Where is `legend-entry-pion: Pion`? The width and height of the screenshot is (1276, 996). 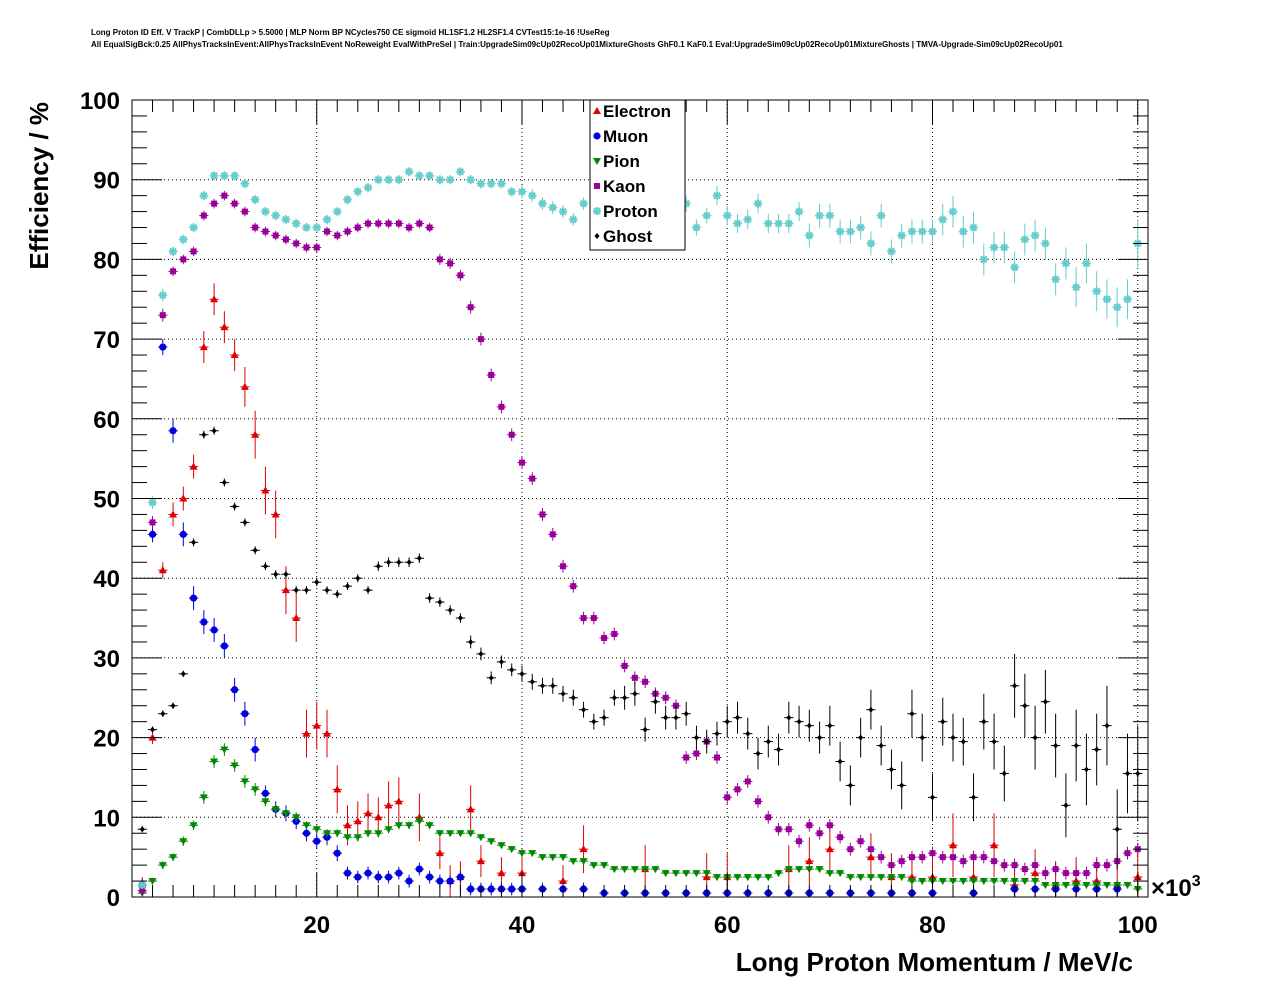
legend-entry-pion: Pion is located at coordinates (616, 161).